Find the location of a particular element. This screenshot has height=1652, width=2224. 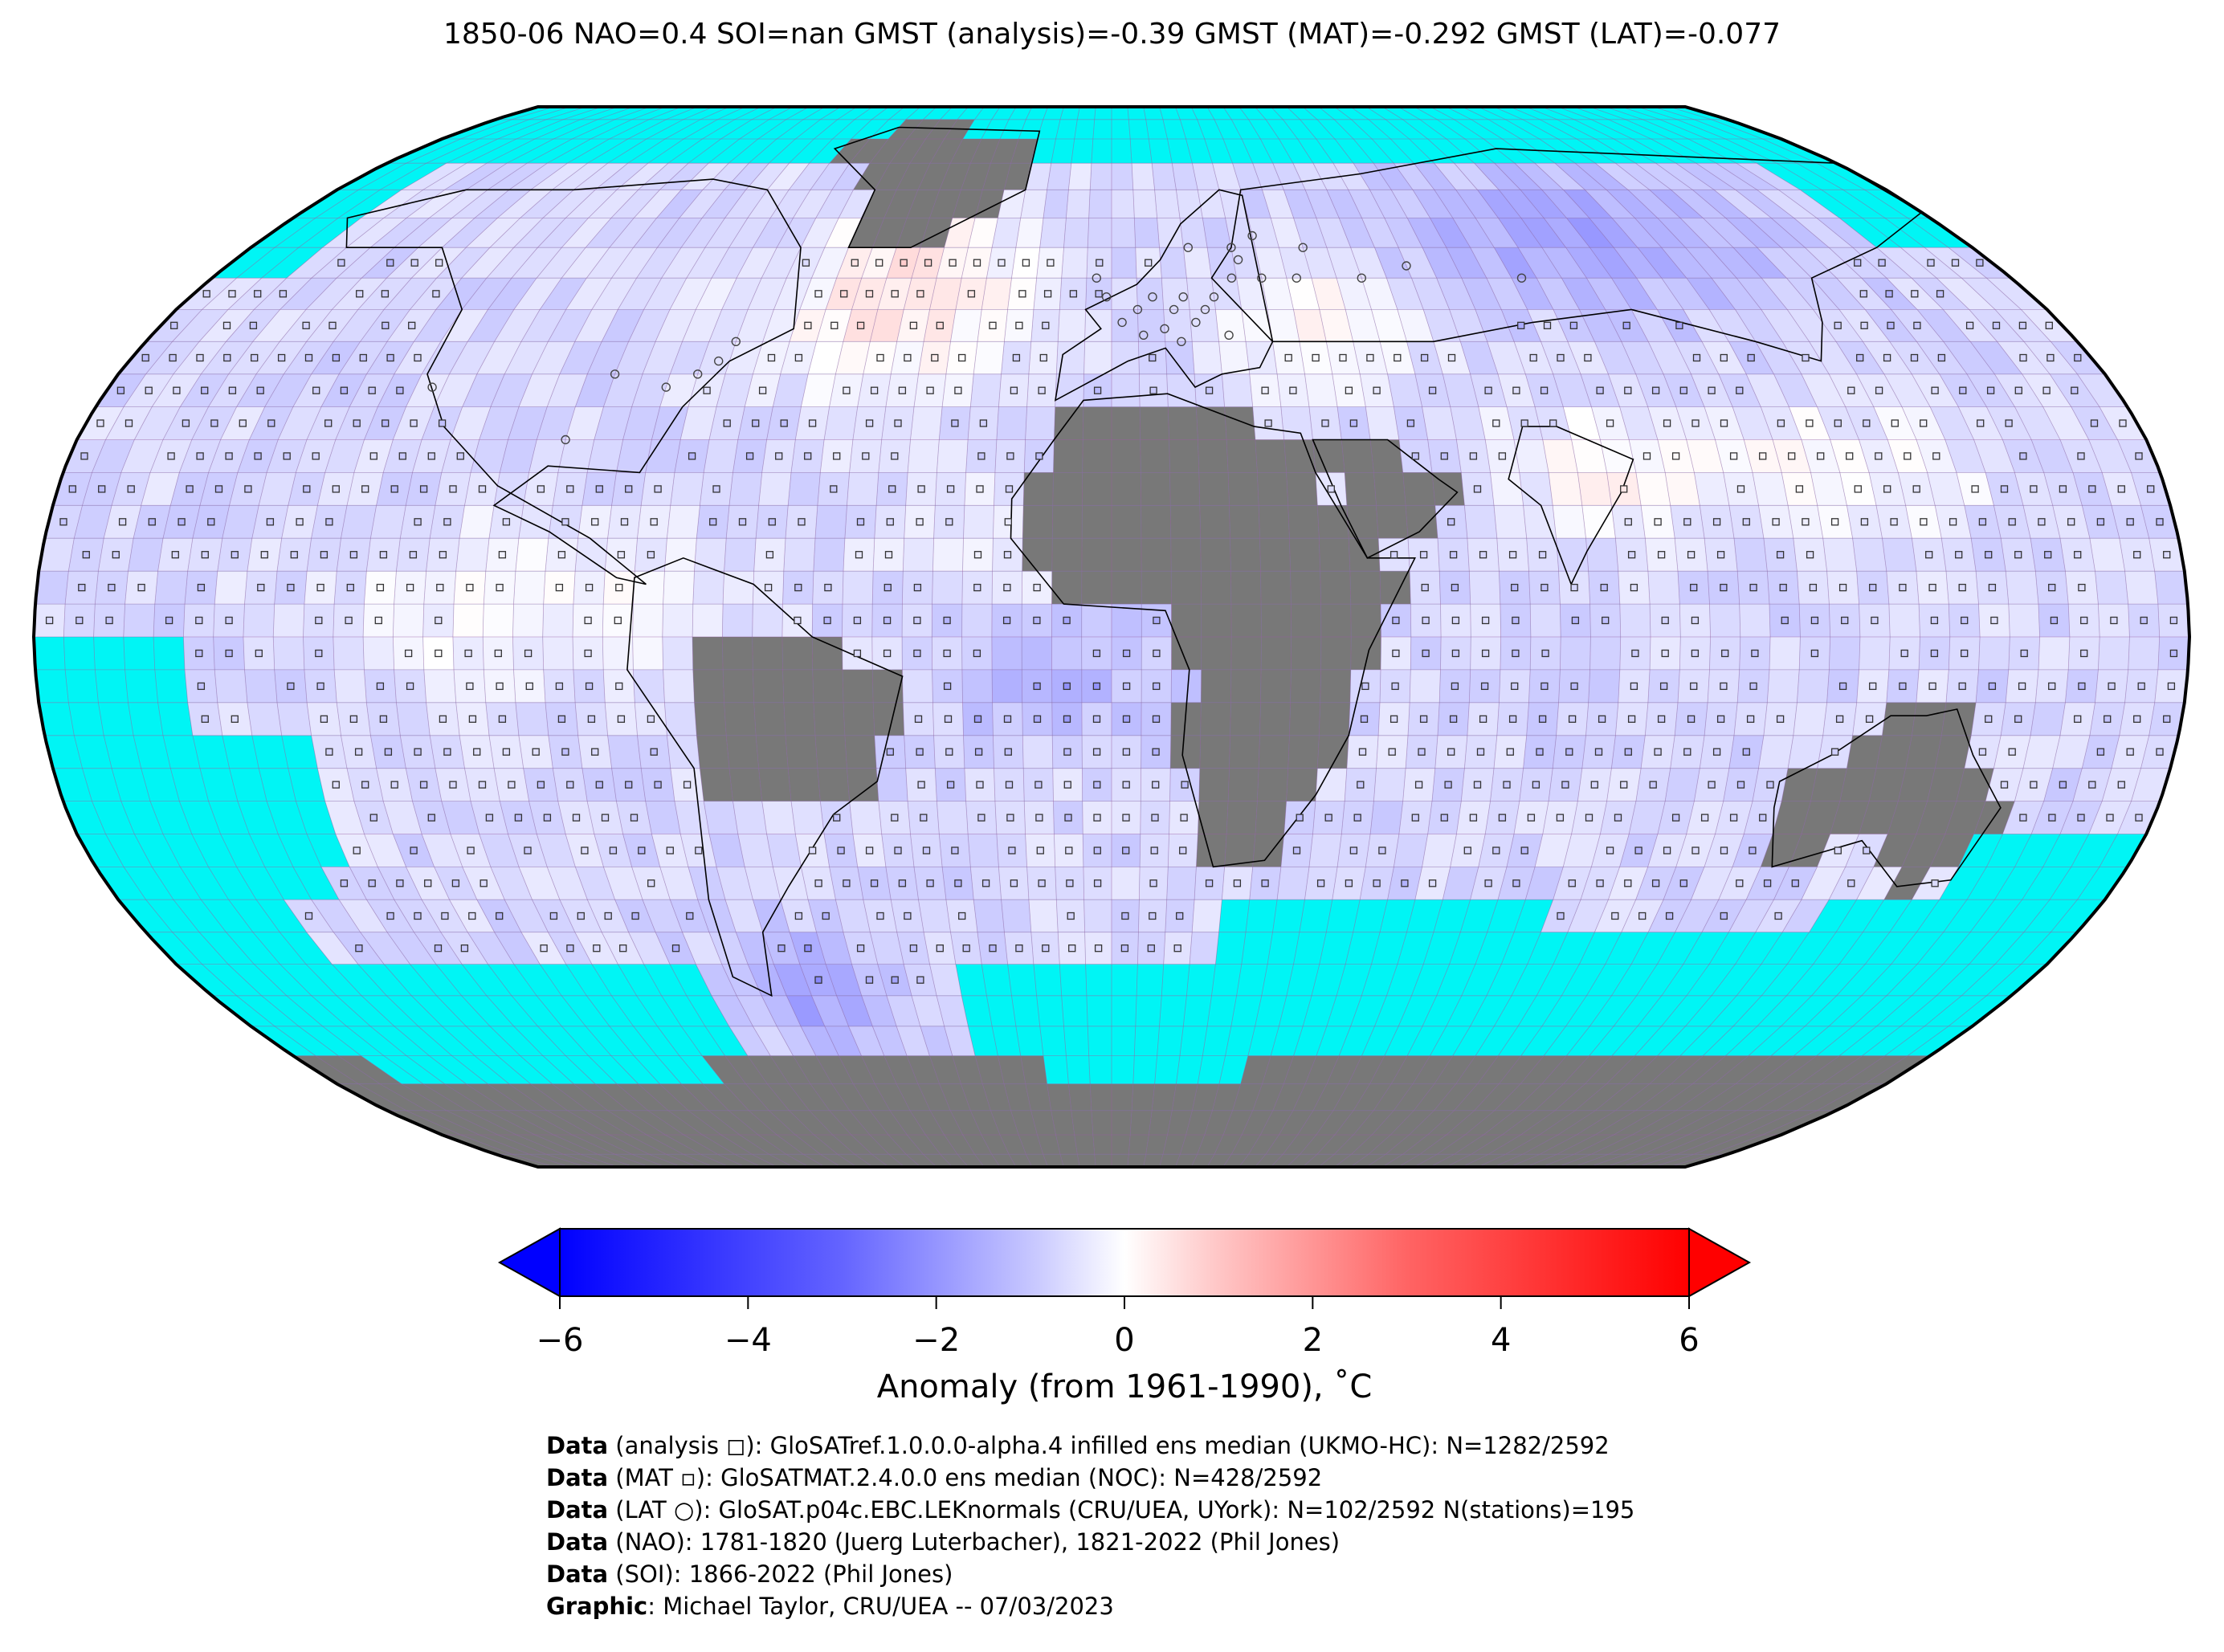

colorbar-tick-label: 2 is located at coordinates (1313, 1340).